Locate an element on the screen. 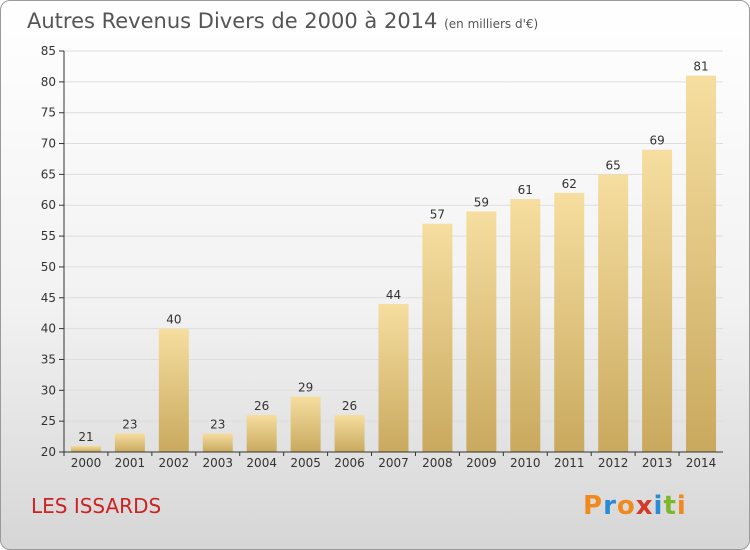 Image resolution: width=750 pixels, height=550 pixels. data-label: 21 is located at coordinates (85, 437).